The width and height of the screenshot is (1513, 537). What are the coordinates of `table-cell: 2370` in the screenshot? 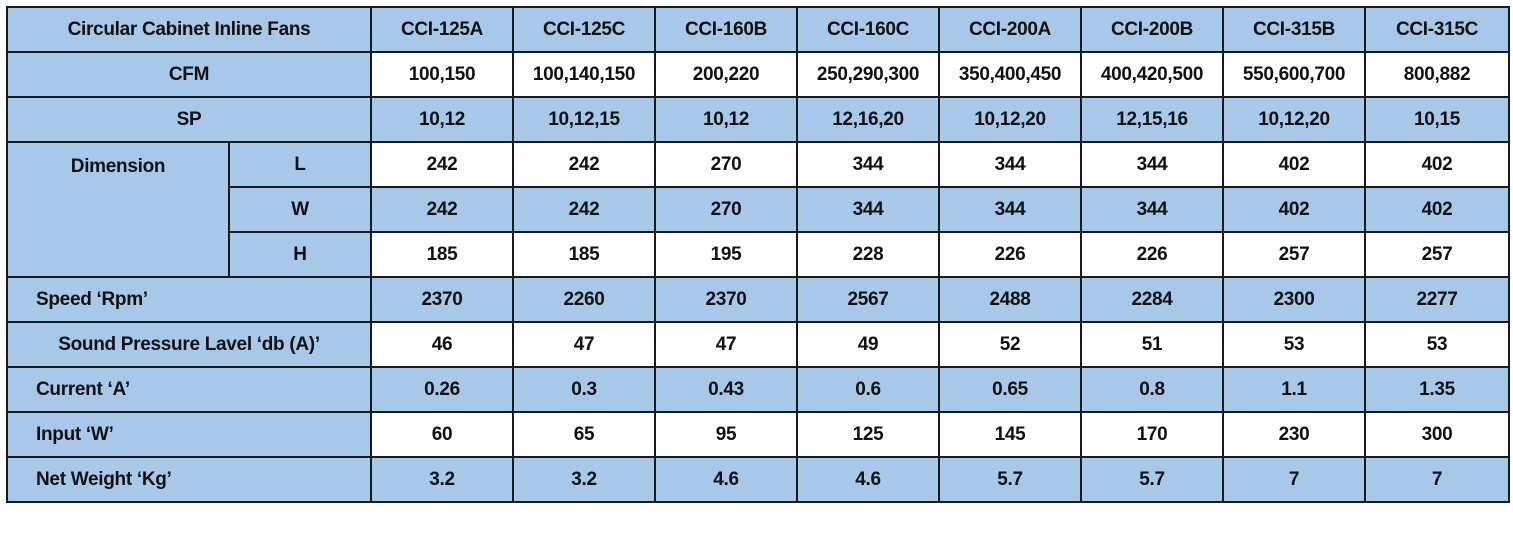 It's located at (442, 299).